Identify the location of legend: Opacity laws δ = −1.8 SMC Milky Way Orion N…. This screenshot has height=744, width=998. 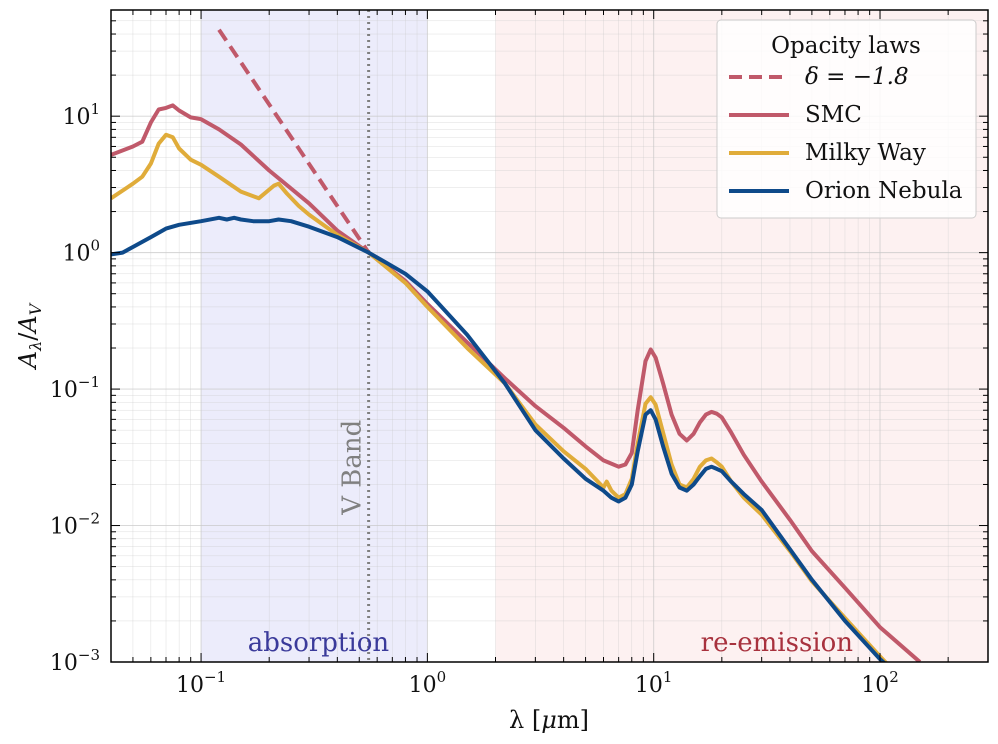
(846, 119).